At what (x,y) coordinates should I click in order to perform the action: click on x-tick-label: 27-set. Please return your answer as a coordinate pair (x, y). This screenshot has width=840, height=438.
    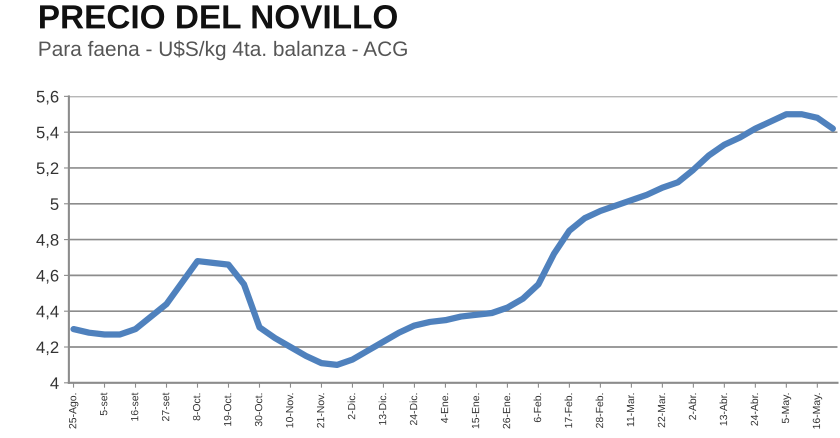
    Looking at the image, I should click on (166, 406).